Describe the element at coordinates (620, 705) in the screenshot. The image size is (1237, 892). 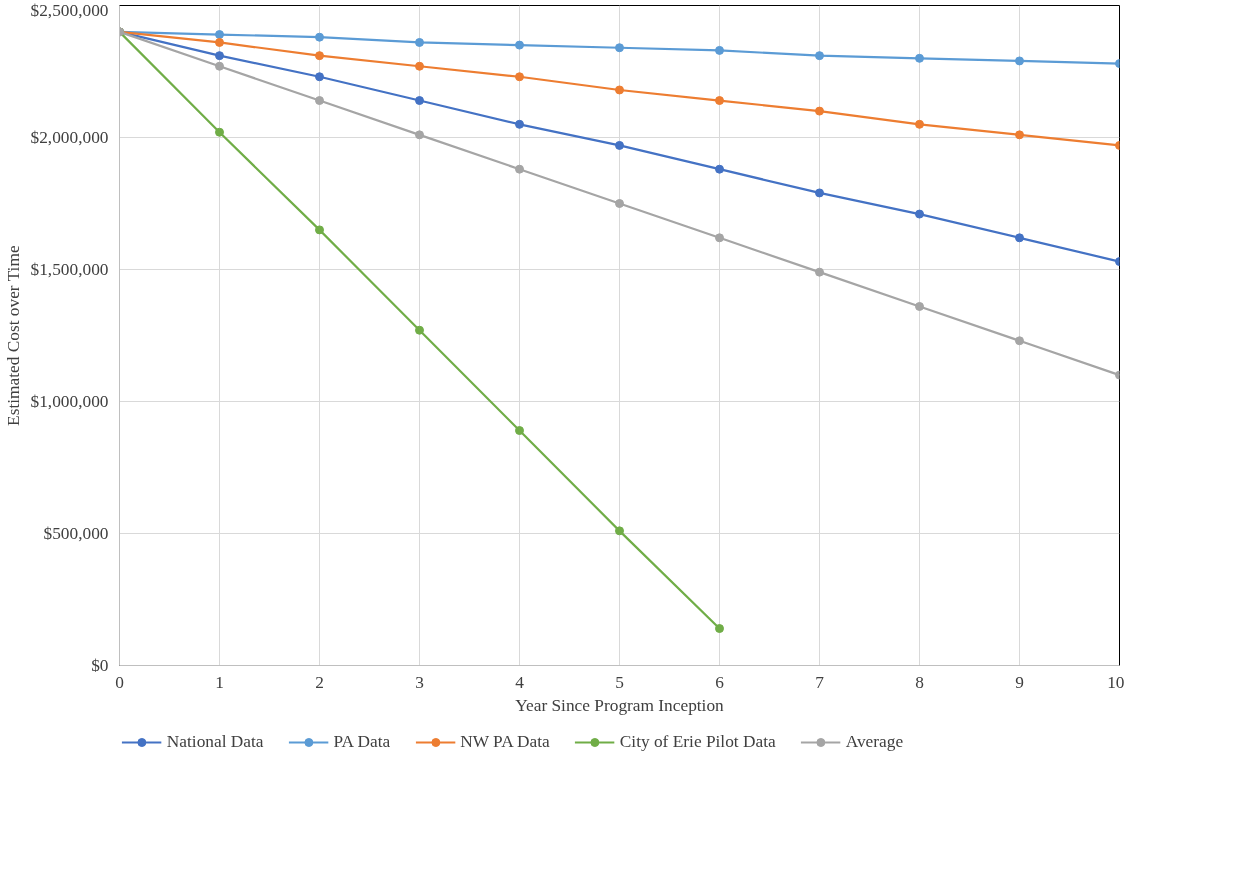
I see `x-axis-title: Year Since Program Inception` at that location.